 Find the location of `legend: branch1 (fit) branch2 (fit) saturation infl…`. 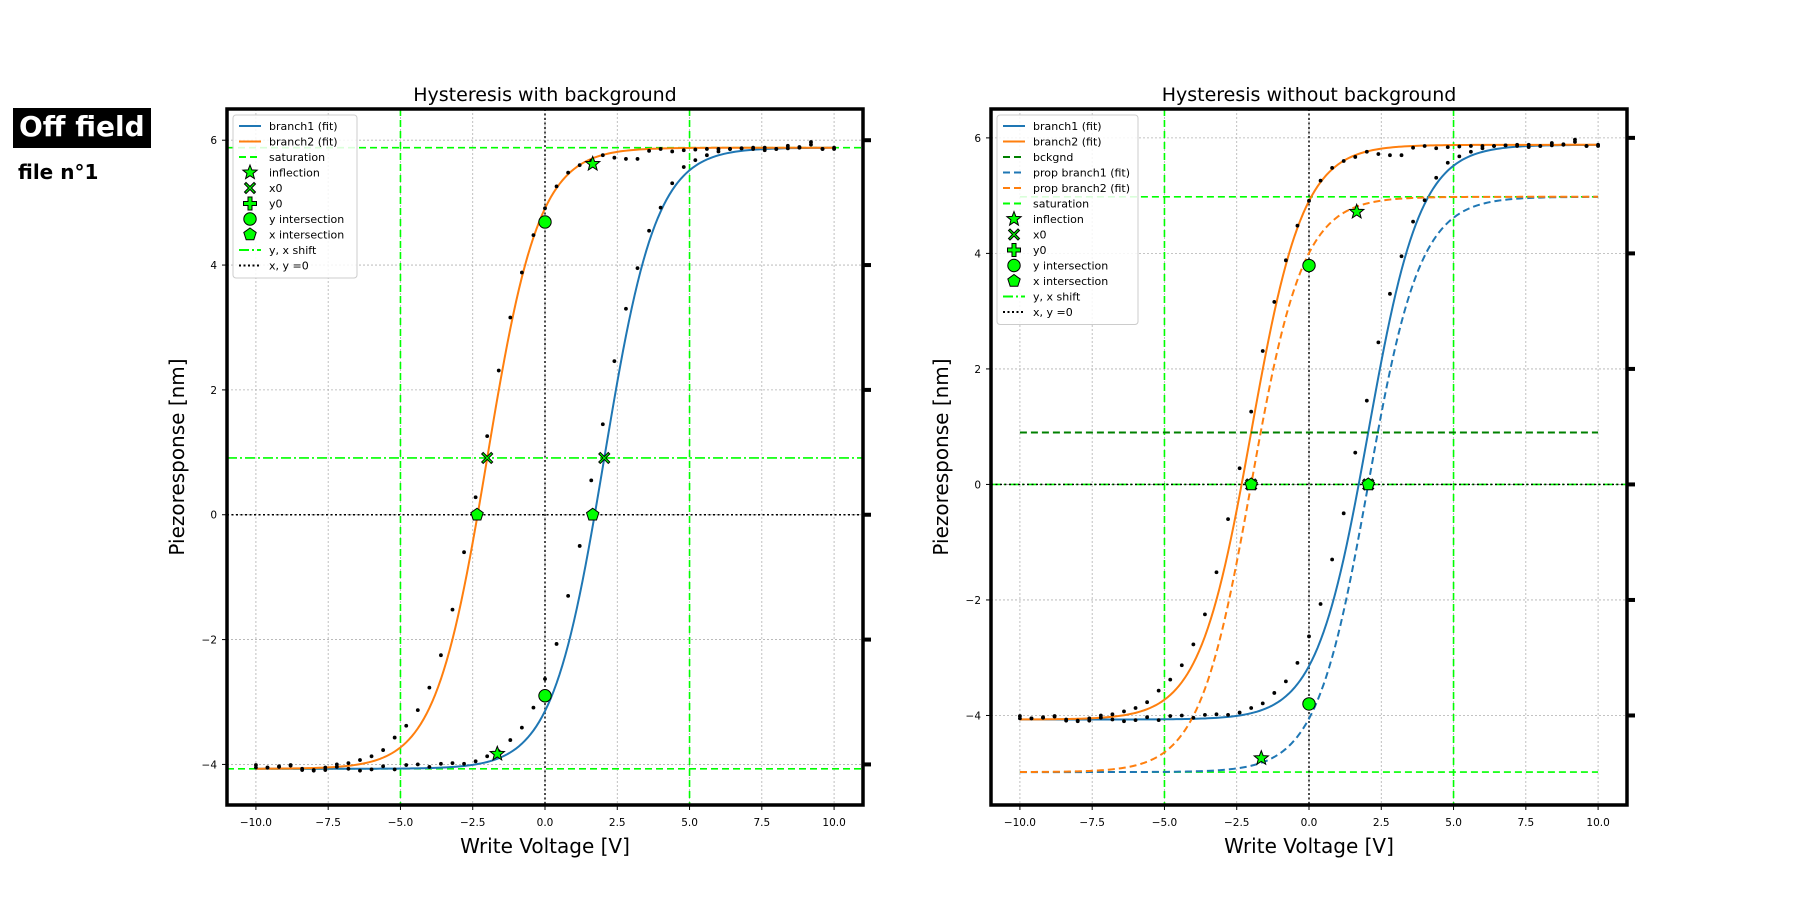

legend: branch1 (fit) branch2 (fit) saturation infl… is located at coordinates (295, 196).